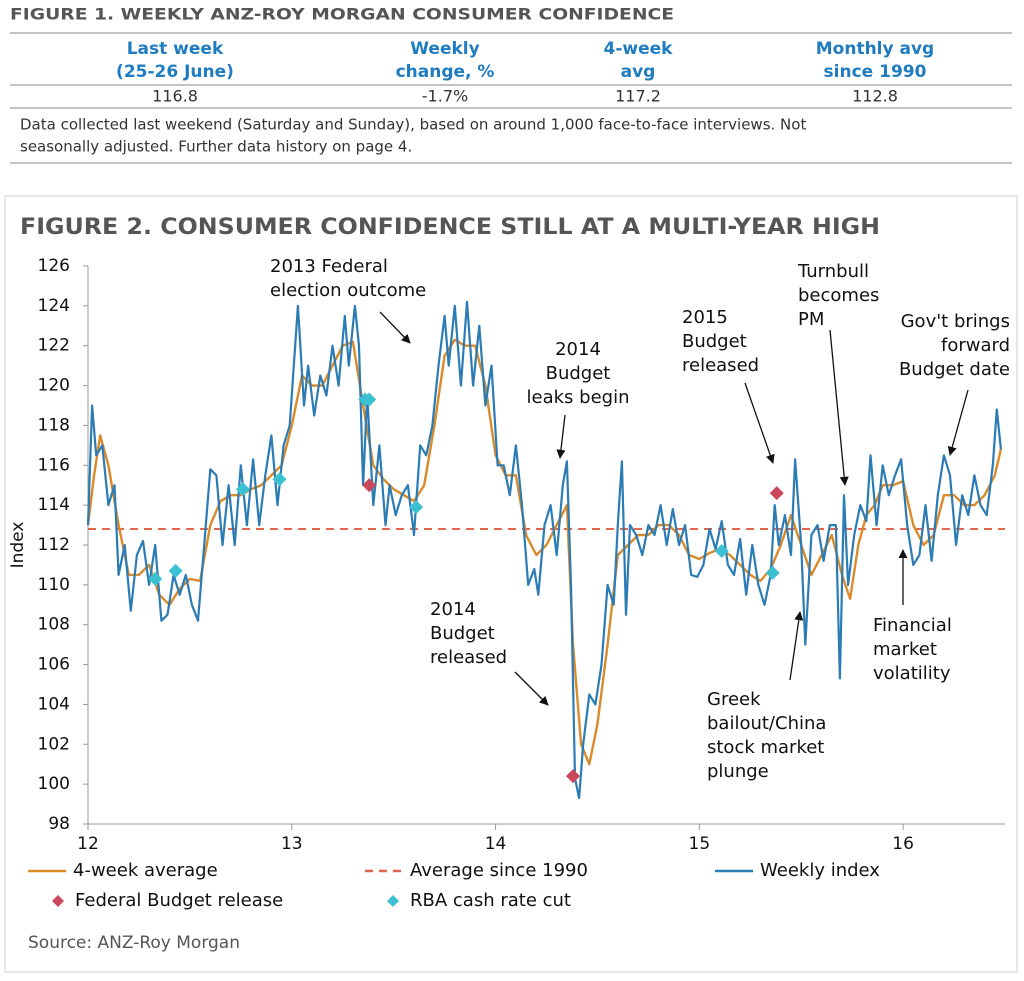 This screenshot has height=981, width=1024. What do you see at coordinates (700, 844) in the screenshot?
I see `x-tick-label: 15` at bounding box center [700, 844].